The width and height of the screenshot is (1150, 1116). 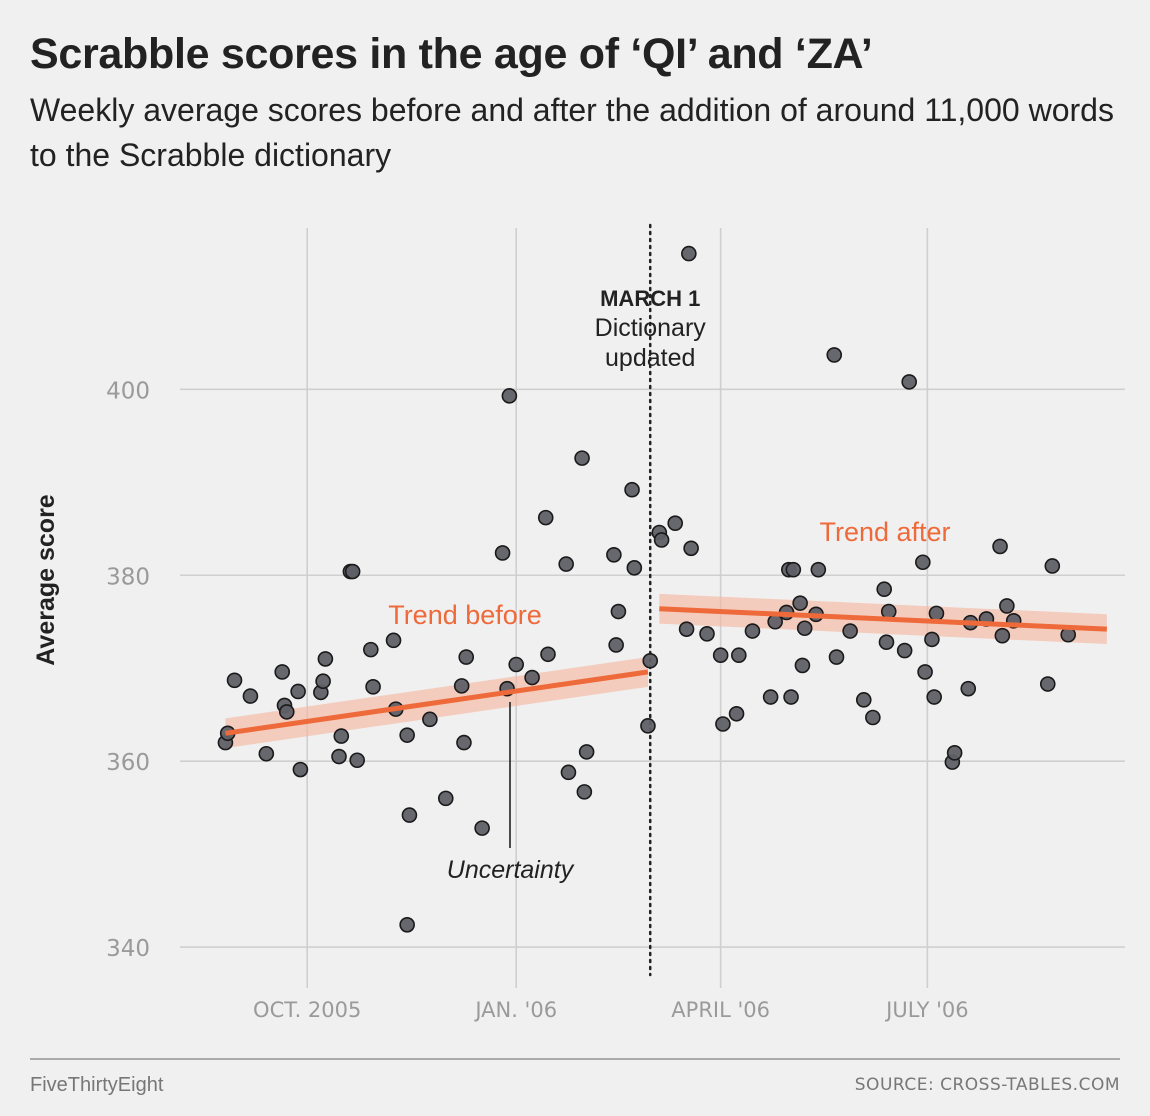 What do you see at coordinates (465, 615) in the screenshot?
I see `trend-before-label: Trend before` at bounding box center [465, 615].